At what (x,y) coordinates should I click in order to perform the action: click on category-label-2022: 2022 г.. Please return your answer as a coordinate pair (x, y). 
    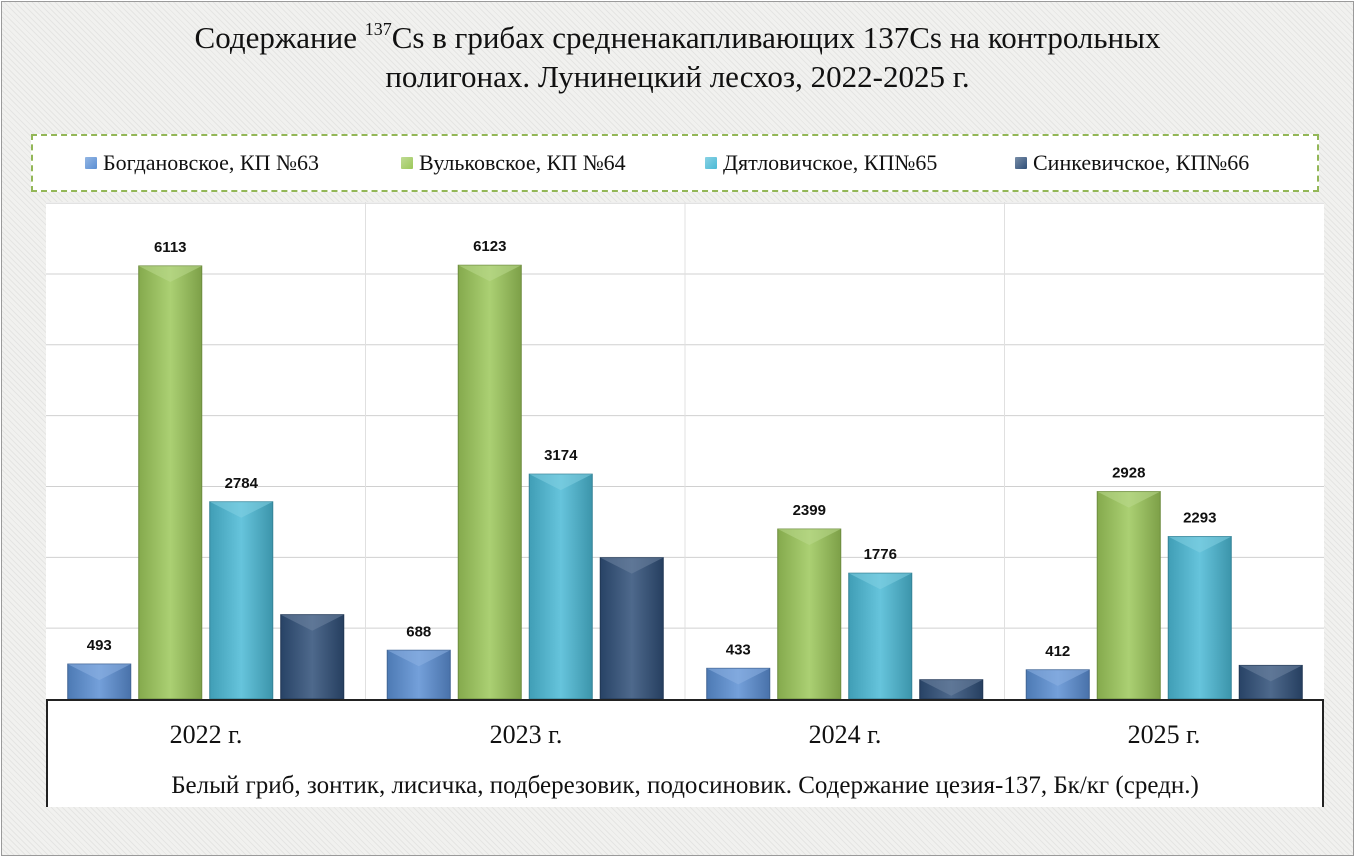
    Looking at the image, I should click on (206, 734).